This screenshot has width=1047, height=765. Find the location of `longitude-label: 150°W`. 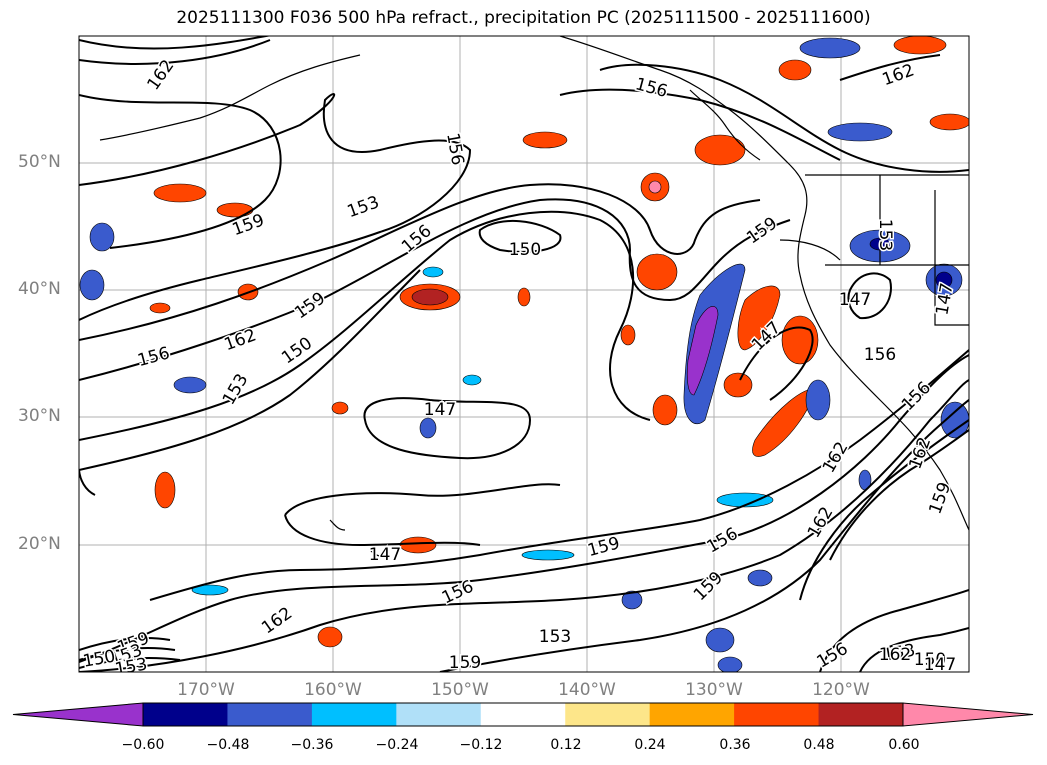

longitude-label: 150°W is located at coordinates (460, 690).